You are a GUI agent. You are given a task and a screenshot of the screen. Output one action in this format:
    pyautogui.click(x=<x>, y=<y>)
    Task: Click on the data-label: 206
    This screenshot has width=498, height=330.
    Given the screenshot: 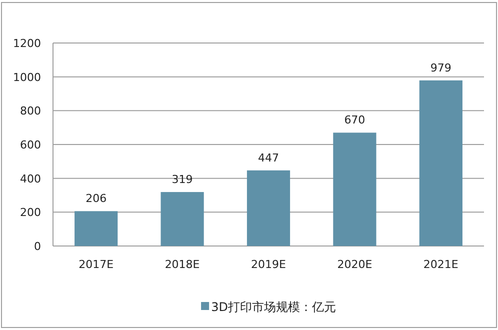 What is the action you would take?
    pyautogui.click(x=96, y=199)
    